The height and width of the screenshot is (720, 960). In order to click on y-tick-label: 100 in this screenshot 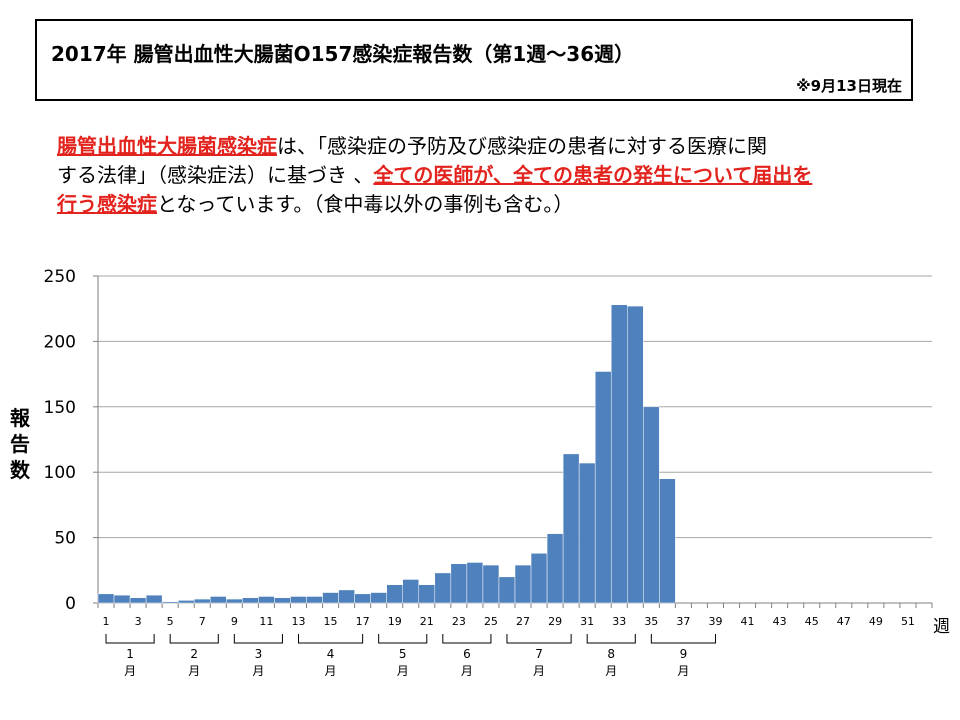, I will do `click(60, 473)`.